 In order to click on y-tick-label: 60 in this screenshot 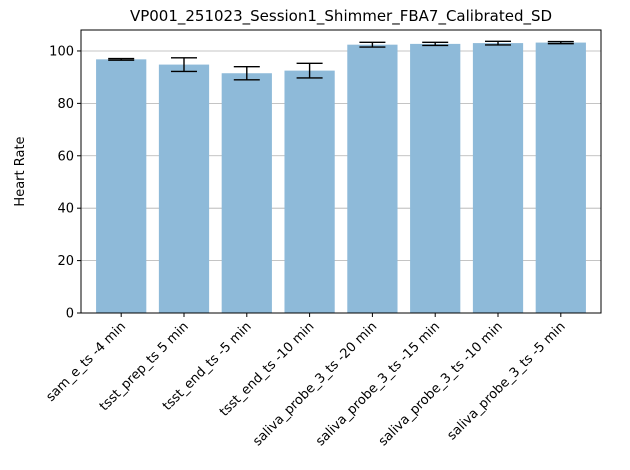, I will do `click(65, 156)`.